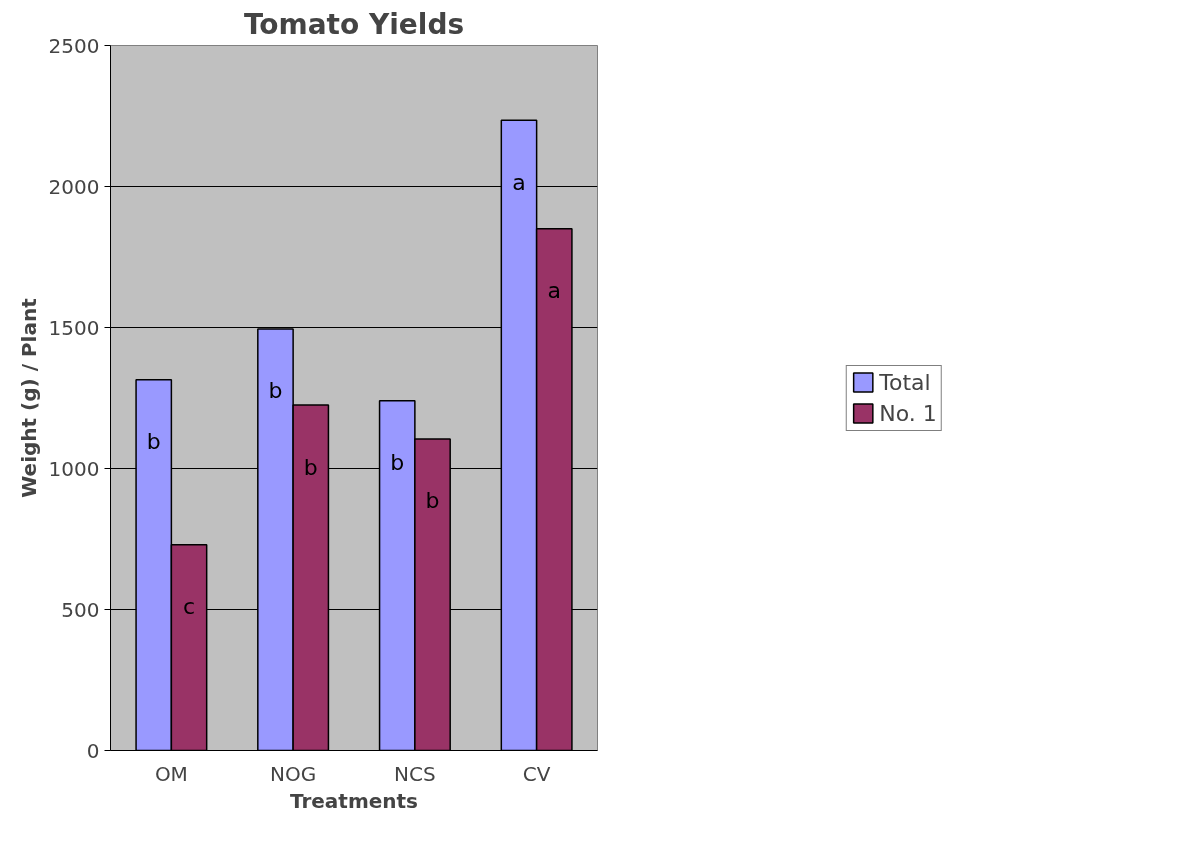 The image size is (1202, 854). Describe the element at coordinates (293, 773) in the screenshot. I see `x-tick-label: NOG` at that location.